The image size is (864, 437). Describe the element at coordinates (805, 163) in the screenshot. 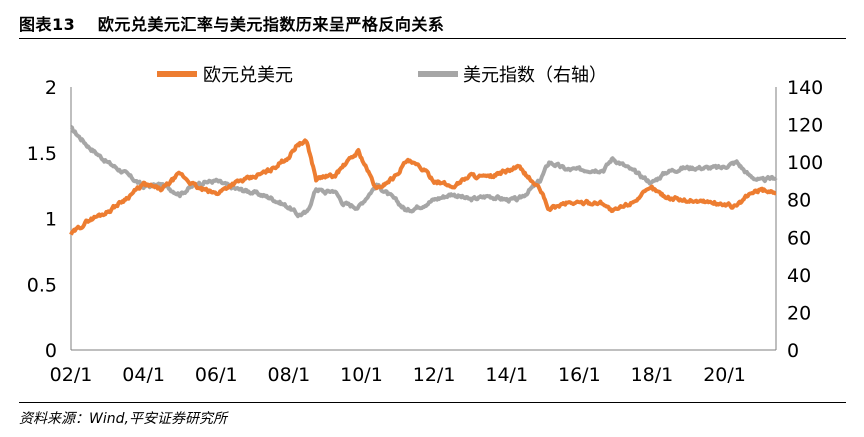

I see `y-right-tick-label: 100` at that location.